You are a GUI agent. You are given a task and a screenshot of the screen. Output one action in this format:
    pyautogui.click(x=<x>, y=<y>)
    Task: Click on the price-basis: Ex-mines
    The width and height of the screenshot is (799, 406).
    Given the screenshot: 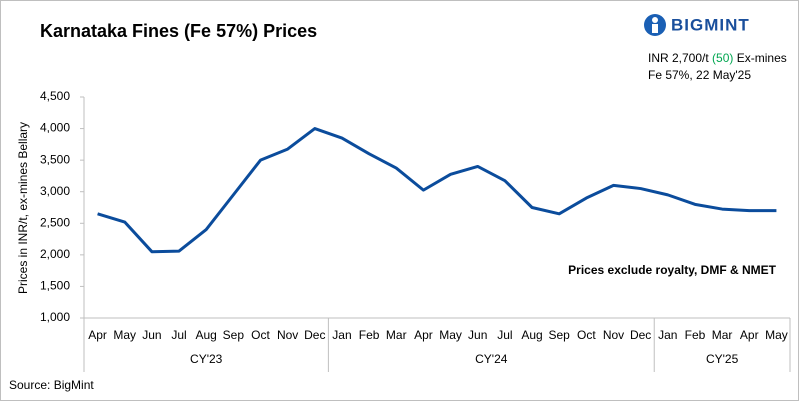 What is the action you would take?
    pyautogui.click(x=762, y=58)
    